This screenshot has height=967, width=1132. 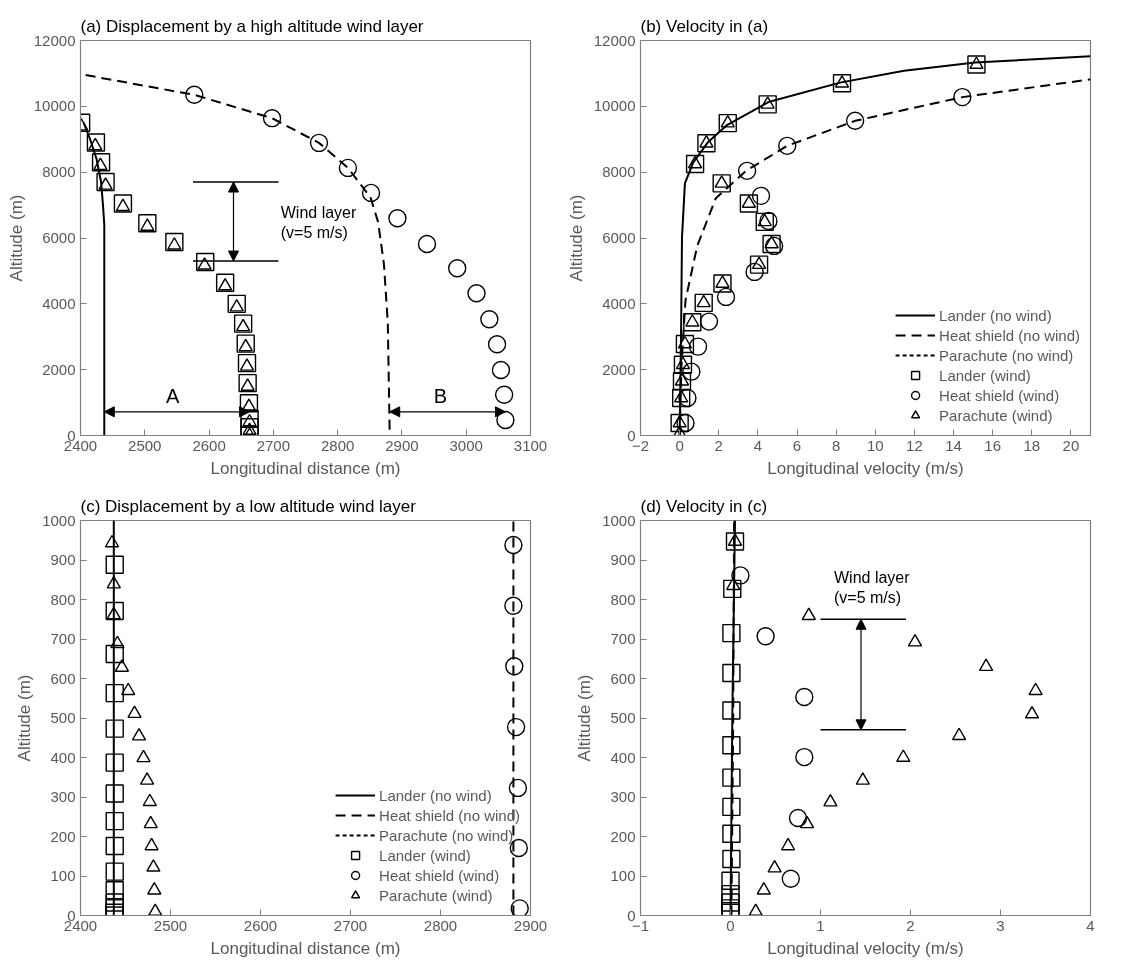 What do you see at coordinates (440, 396) in the screenshot?
I see `annotation: B` at bounding box center [440, 396].